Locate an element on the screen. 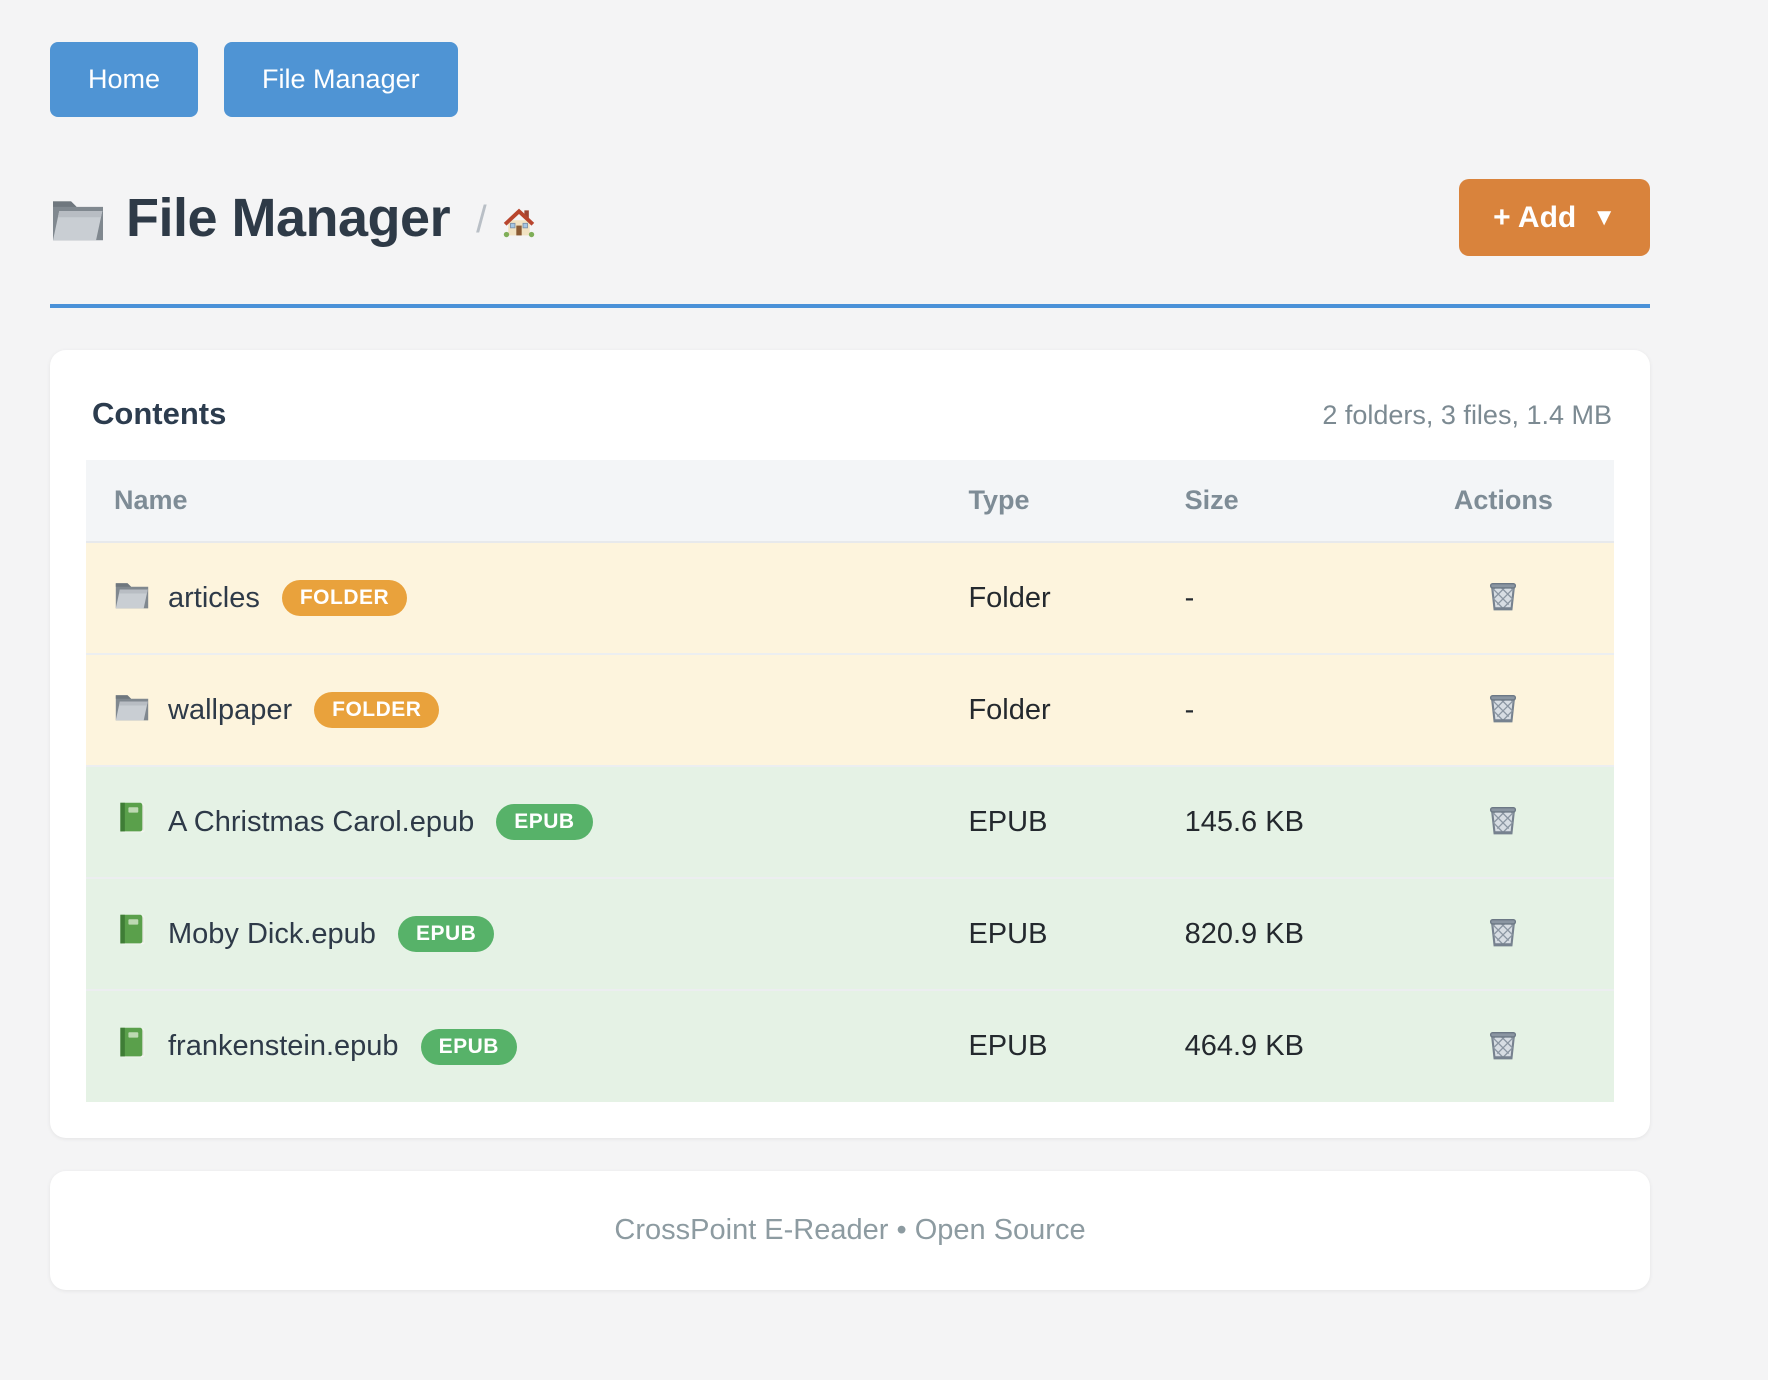 This screenshot has height=1380, width=1768. contents-card-header: Contents 2 folders, 3 files, 1.4 MB is located at coordinates (850, 423).